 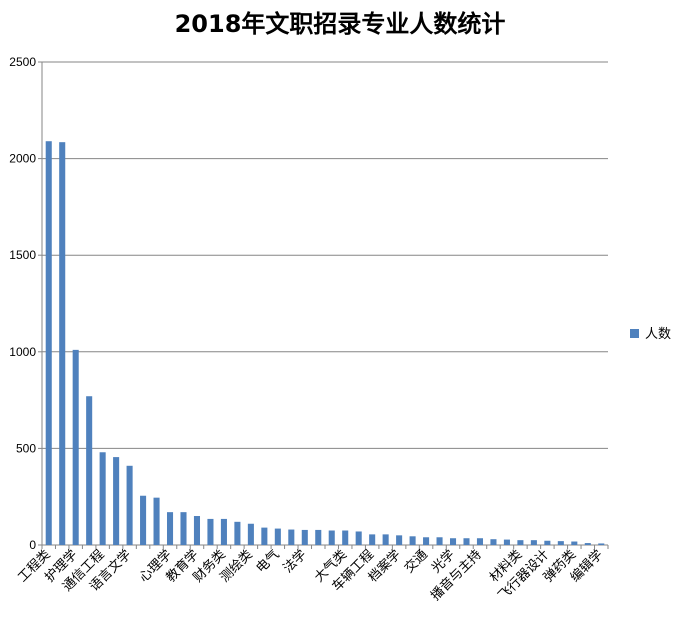 I want to click on legend-label: 人数, so click(x=658, y=334).